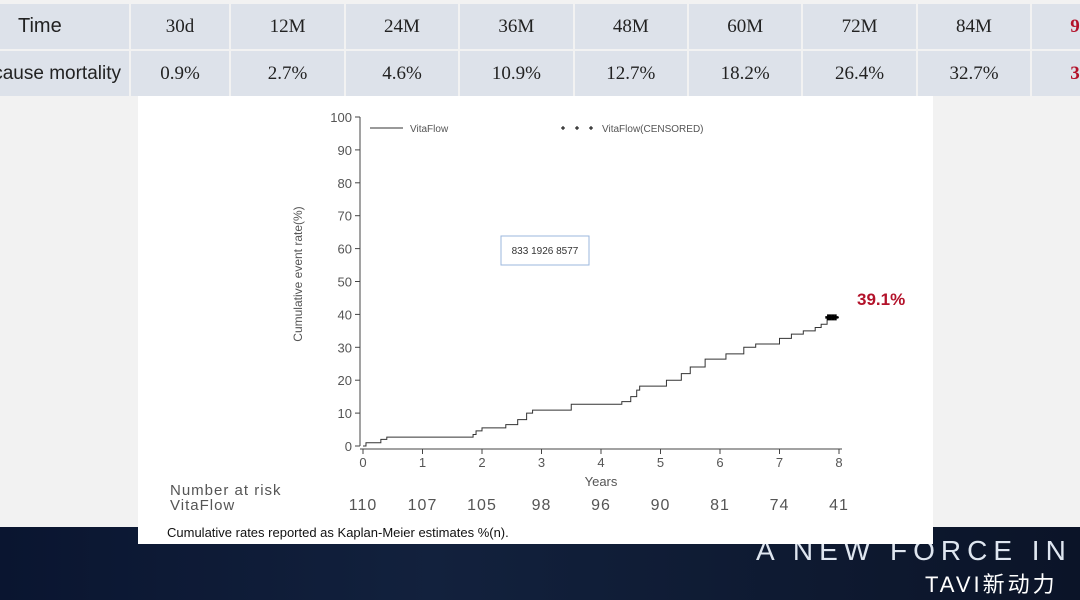 The height and width of the screenshot is (600, 1080). What do you see at coordinates (345, 347) in the screenshot?
I see `y-tick-label: 30` at bounding box center [345, 347].